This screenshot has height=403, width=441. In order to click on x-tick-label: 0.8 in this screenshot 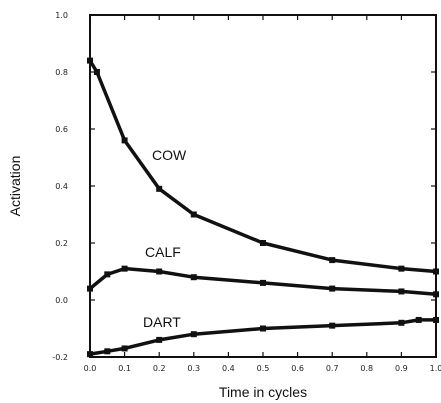, I will do `click(366, 368)`.